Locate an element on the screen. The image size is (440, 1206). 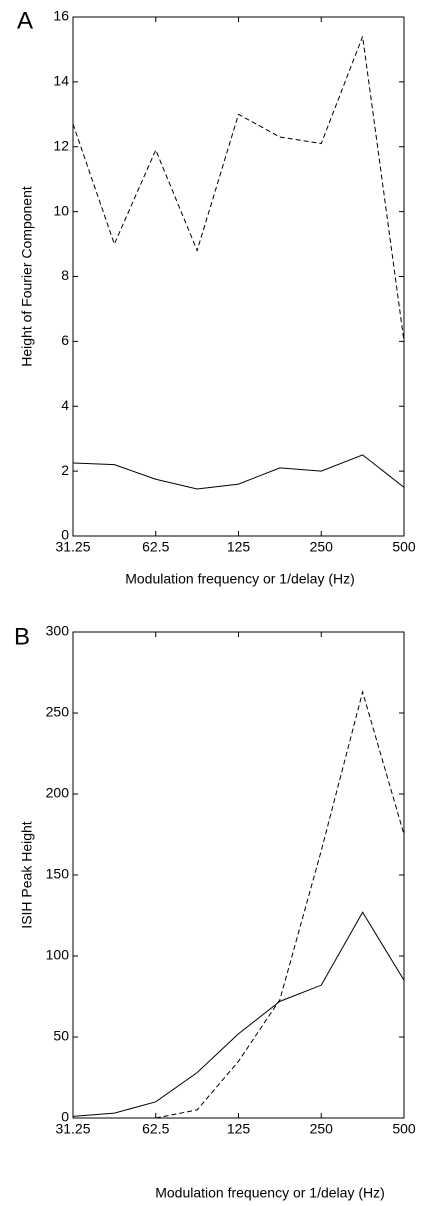
y-axis-label: ISIH Peak Height is located at coordinates (27, 874).